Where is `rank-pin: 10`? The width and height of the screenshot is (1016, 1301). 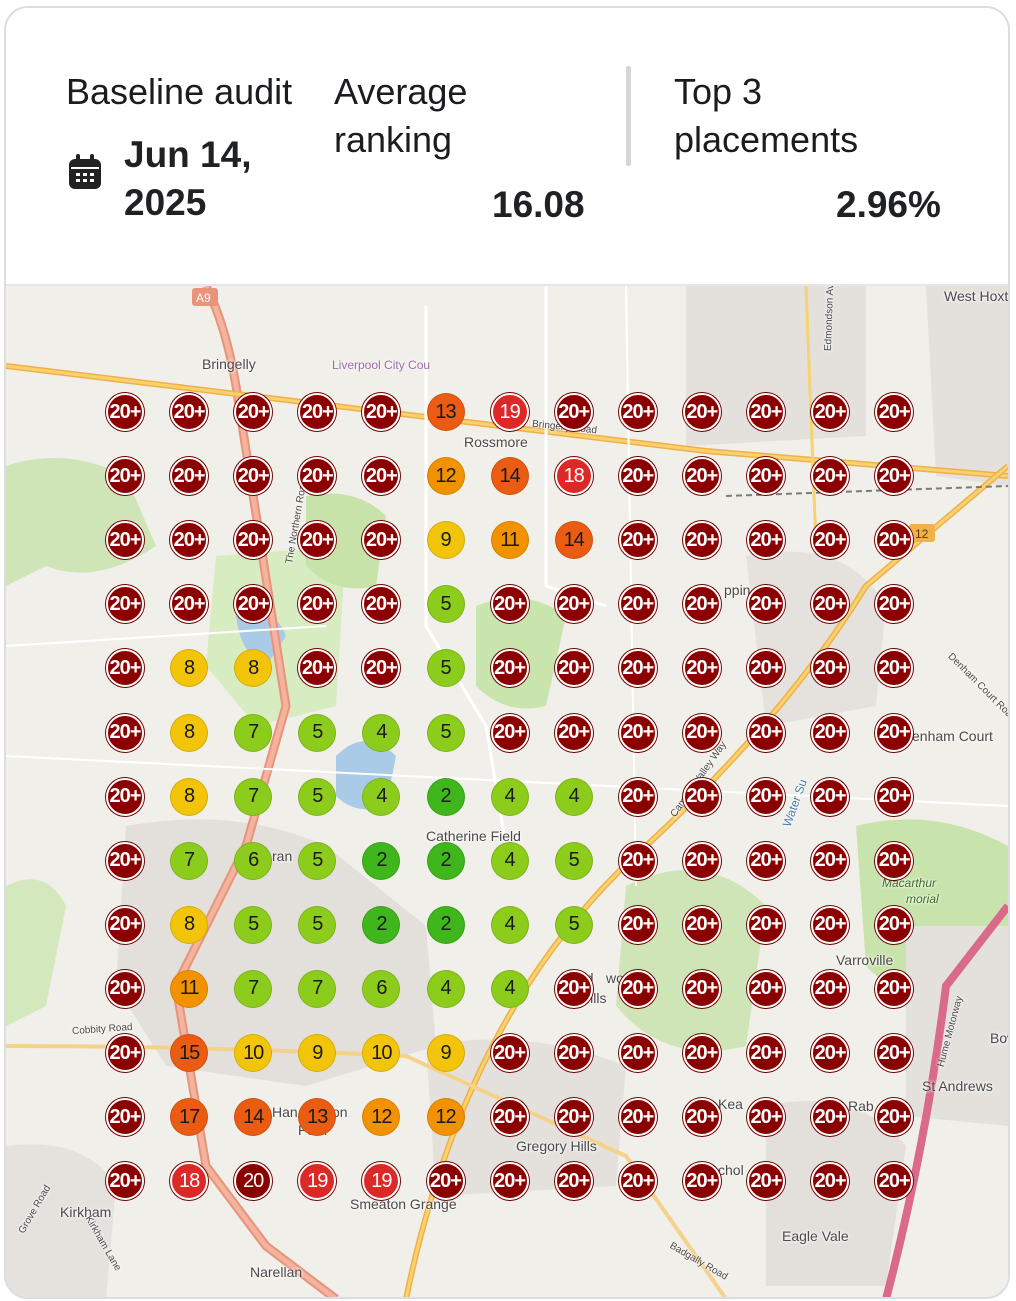
rank-pin: 10 is located at coordinates (381, 1053).